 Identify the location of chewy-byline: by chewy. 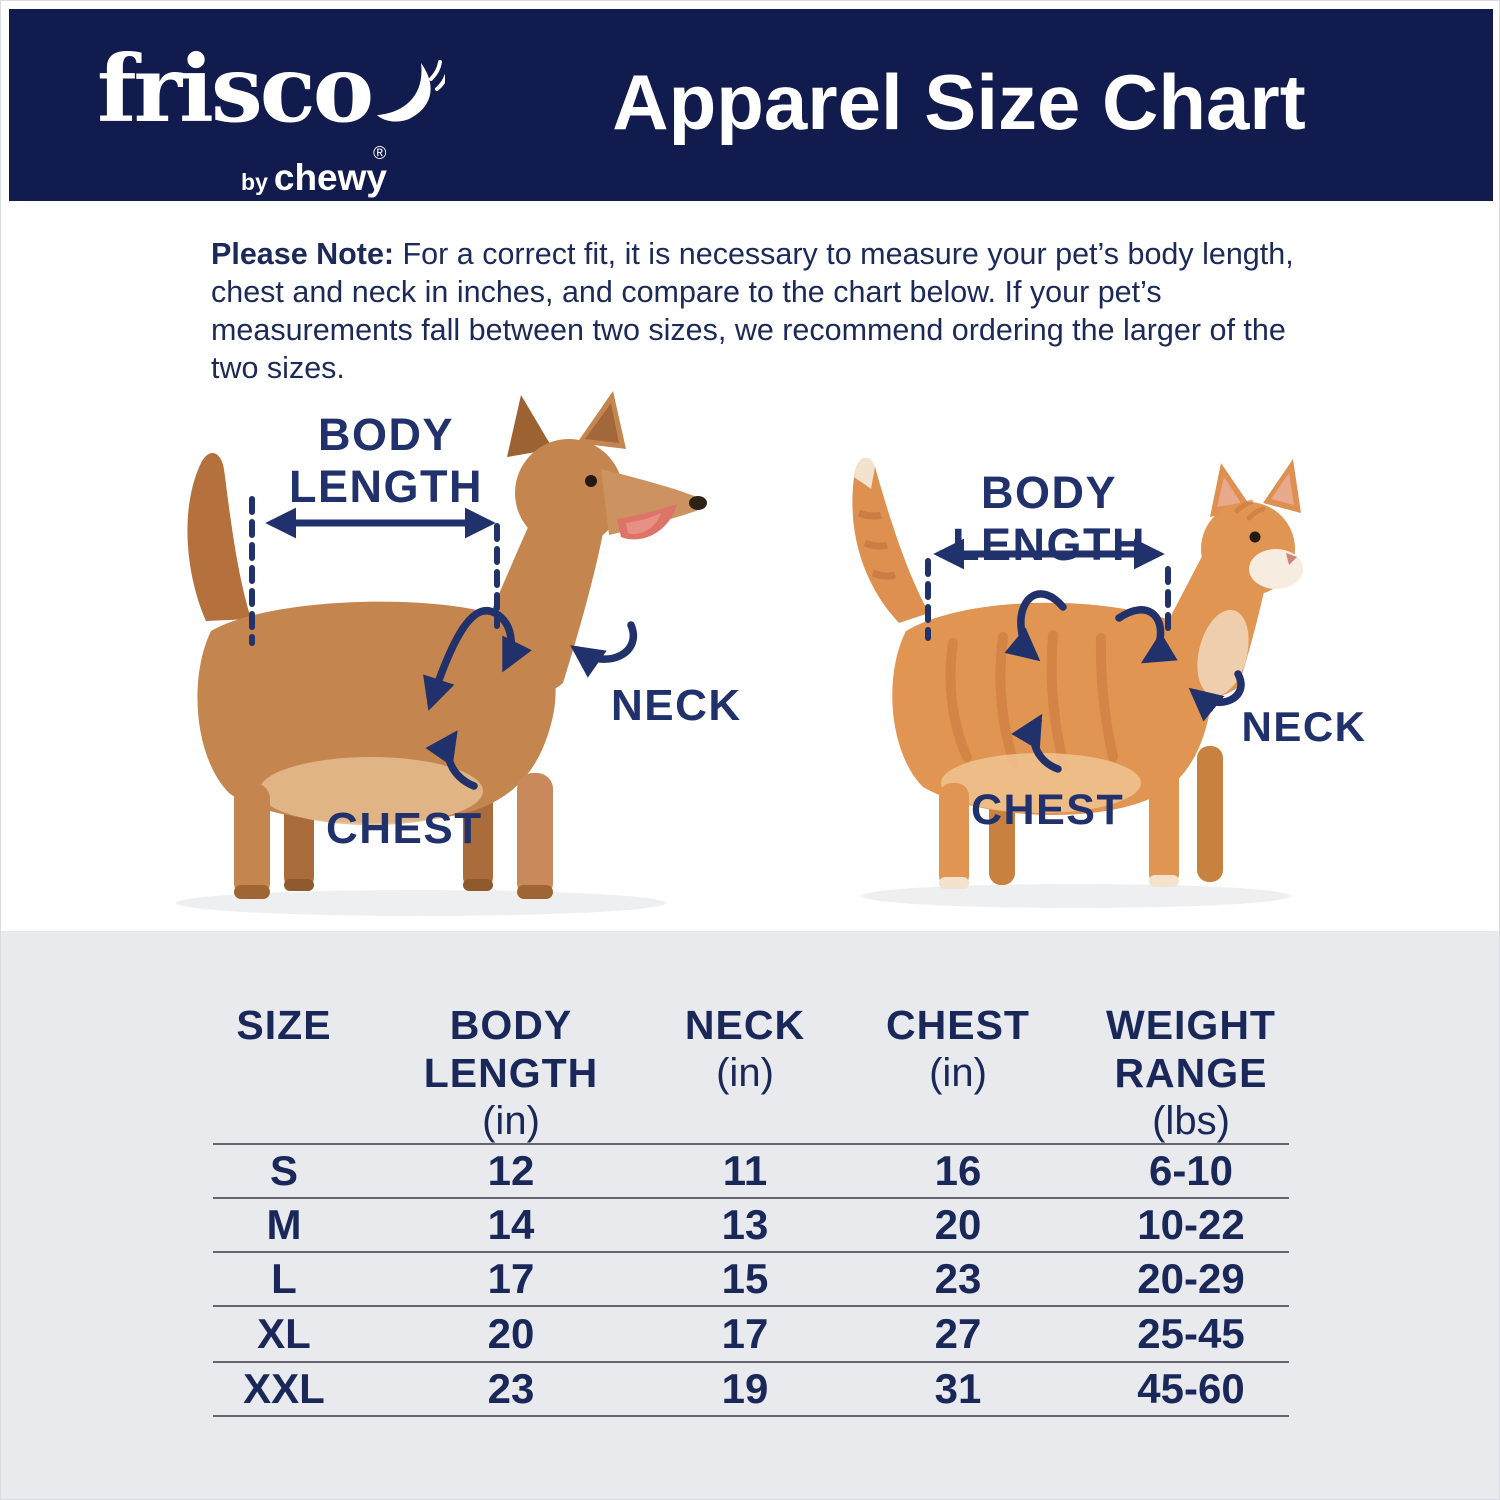
(242, 178).